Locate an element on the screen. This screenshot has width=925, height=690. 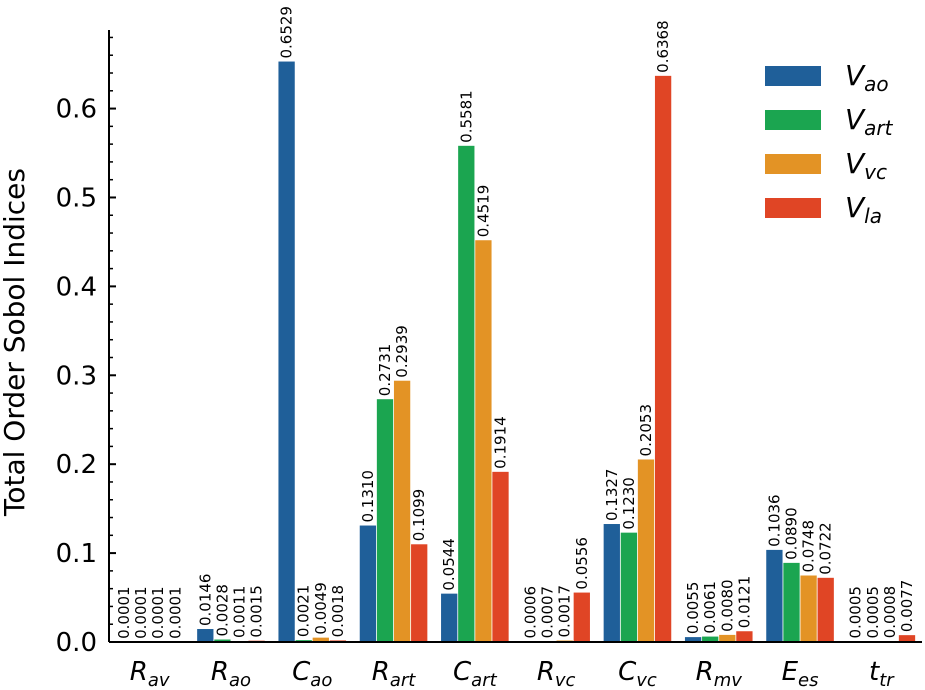
data-label-art-cao: 0.0021 is located at coordinates (304, 611).